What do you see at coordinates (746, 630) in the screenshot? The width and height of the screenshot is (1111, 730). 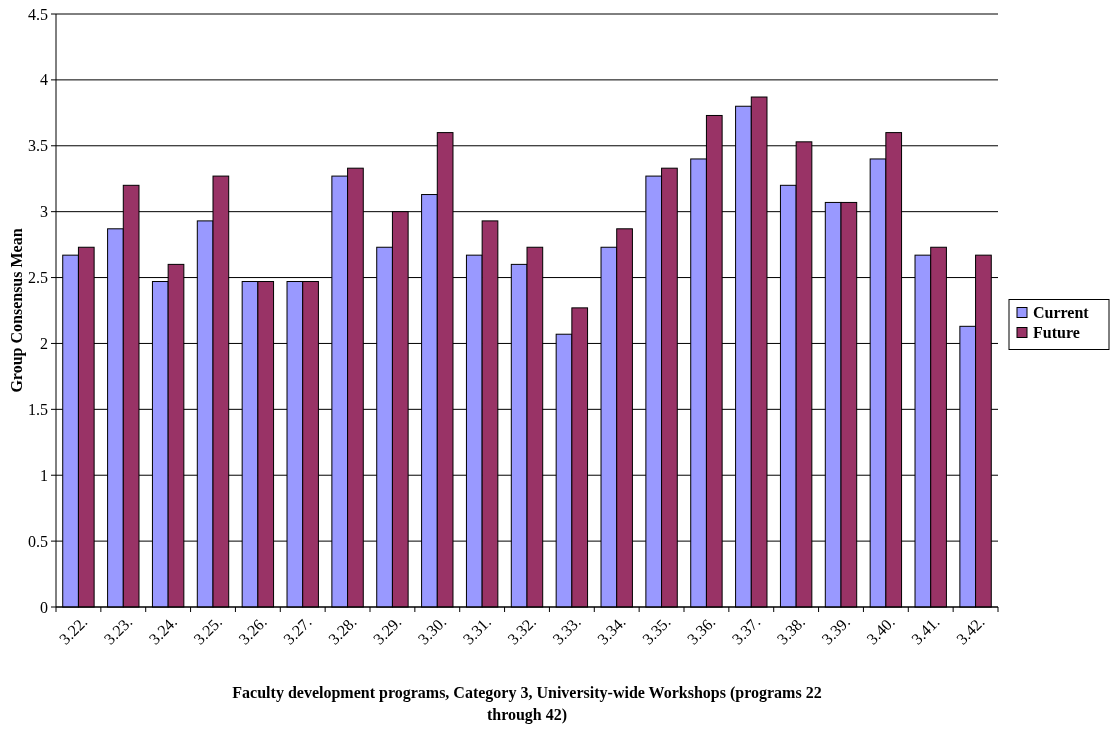 I see `x-tick-label: 3.37.` at bounding box center [746, 630].